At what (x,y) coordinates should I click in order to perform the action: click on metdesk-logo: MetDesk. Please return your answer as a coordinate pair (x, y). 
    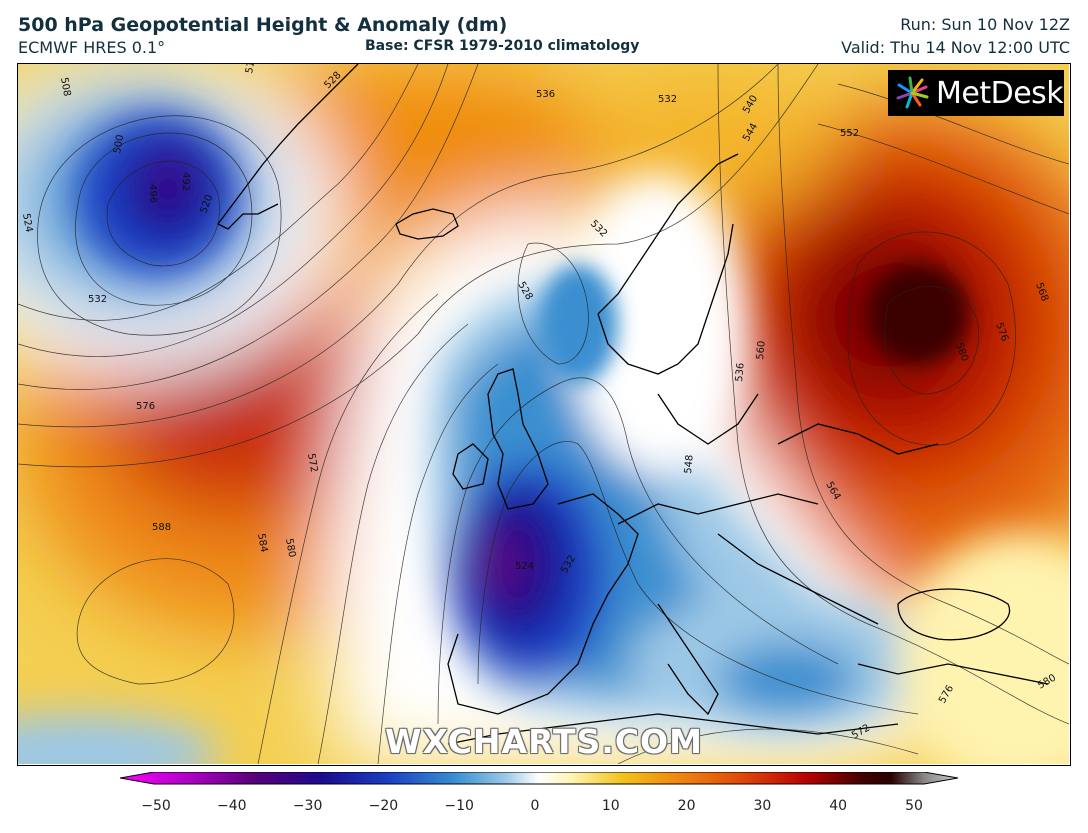
    Looking at the image, I should click on (976, 93).